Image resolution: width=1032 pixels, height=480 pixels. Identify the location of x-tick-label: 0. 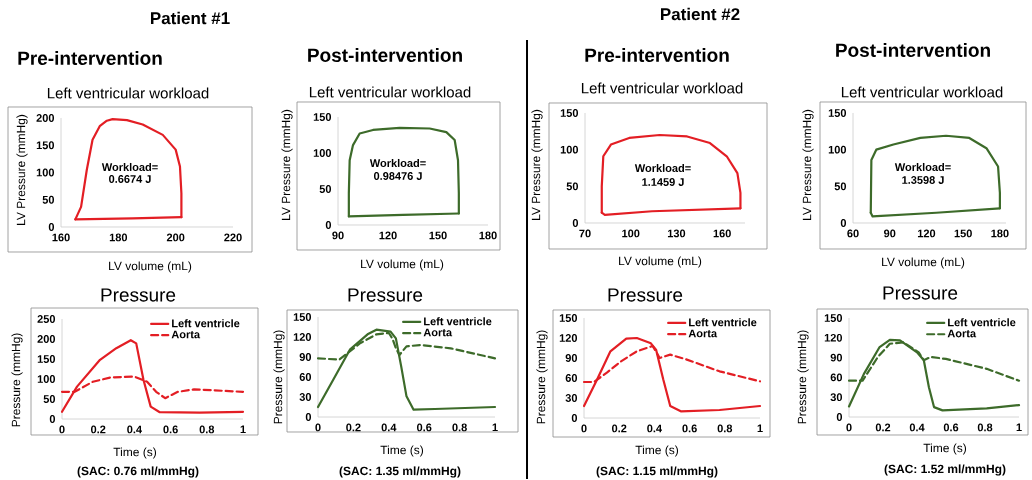
(584, 428).